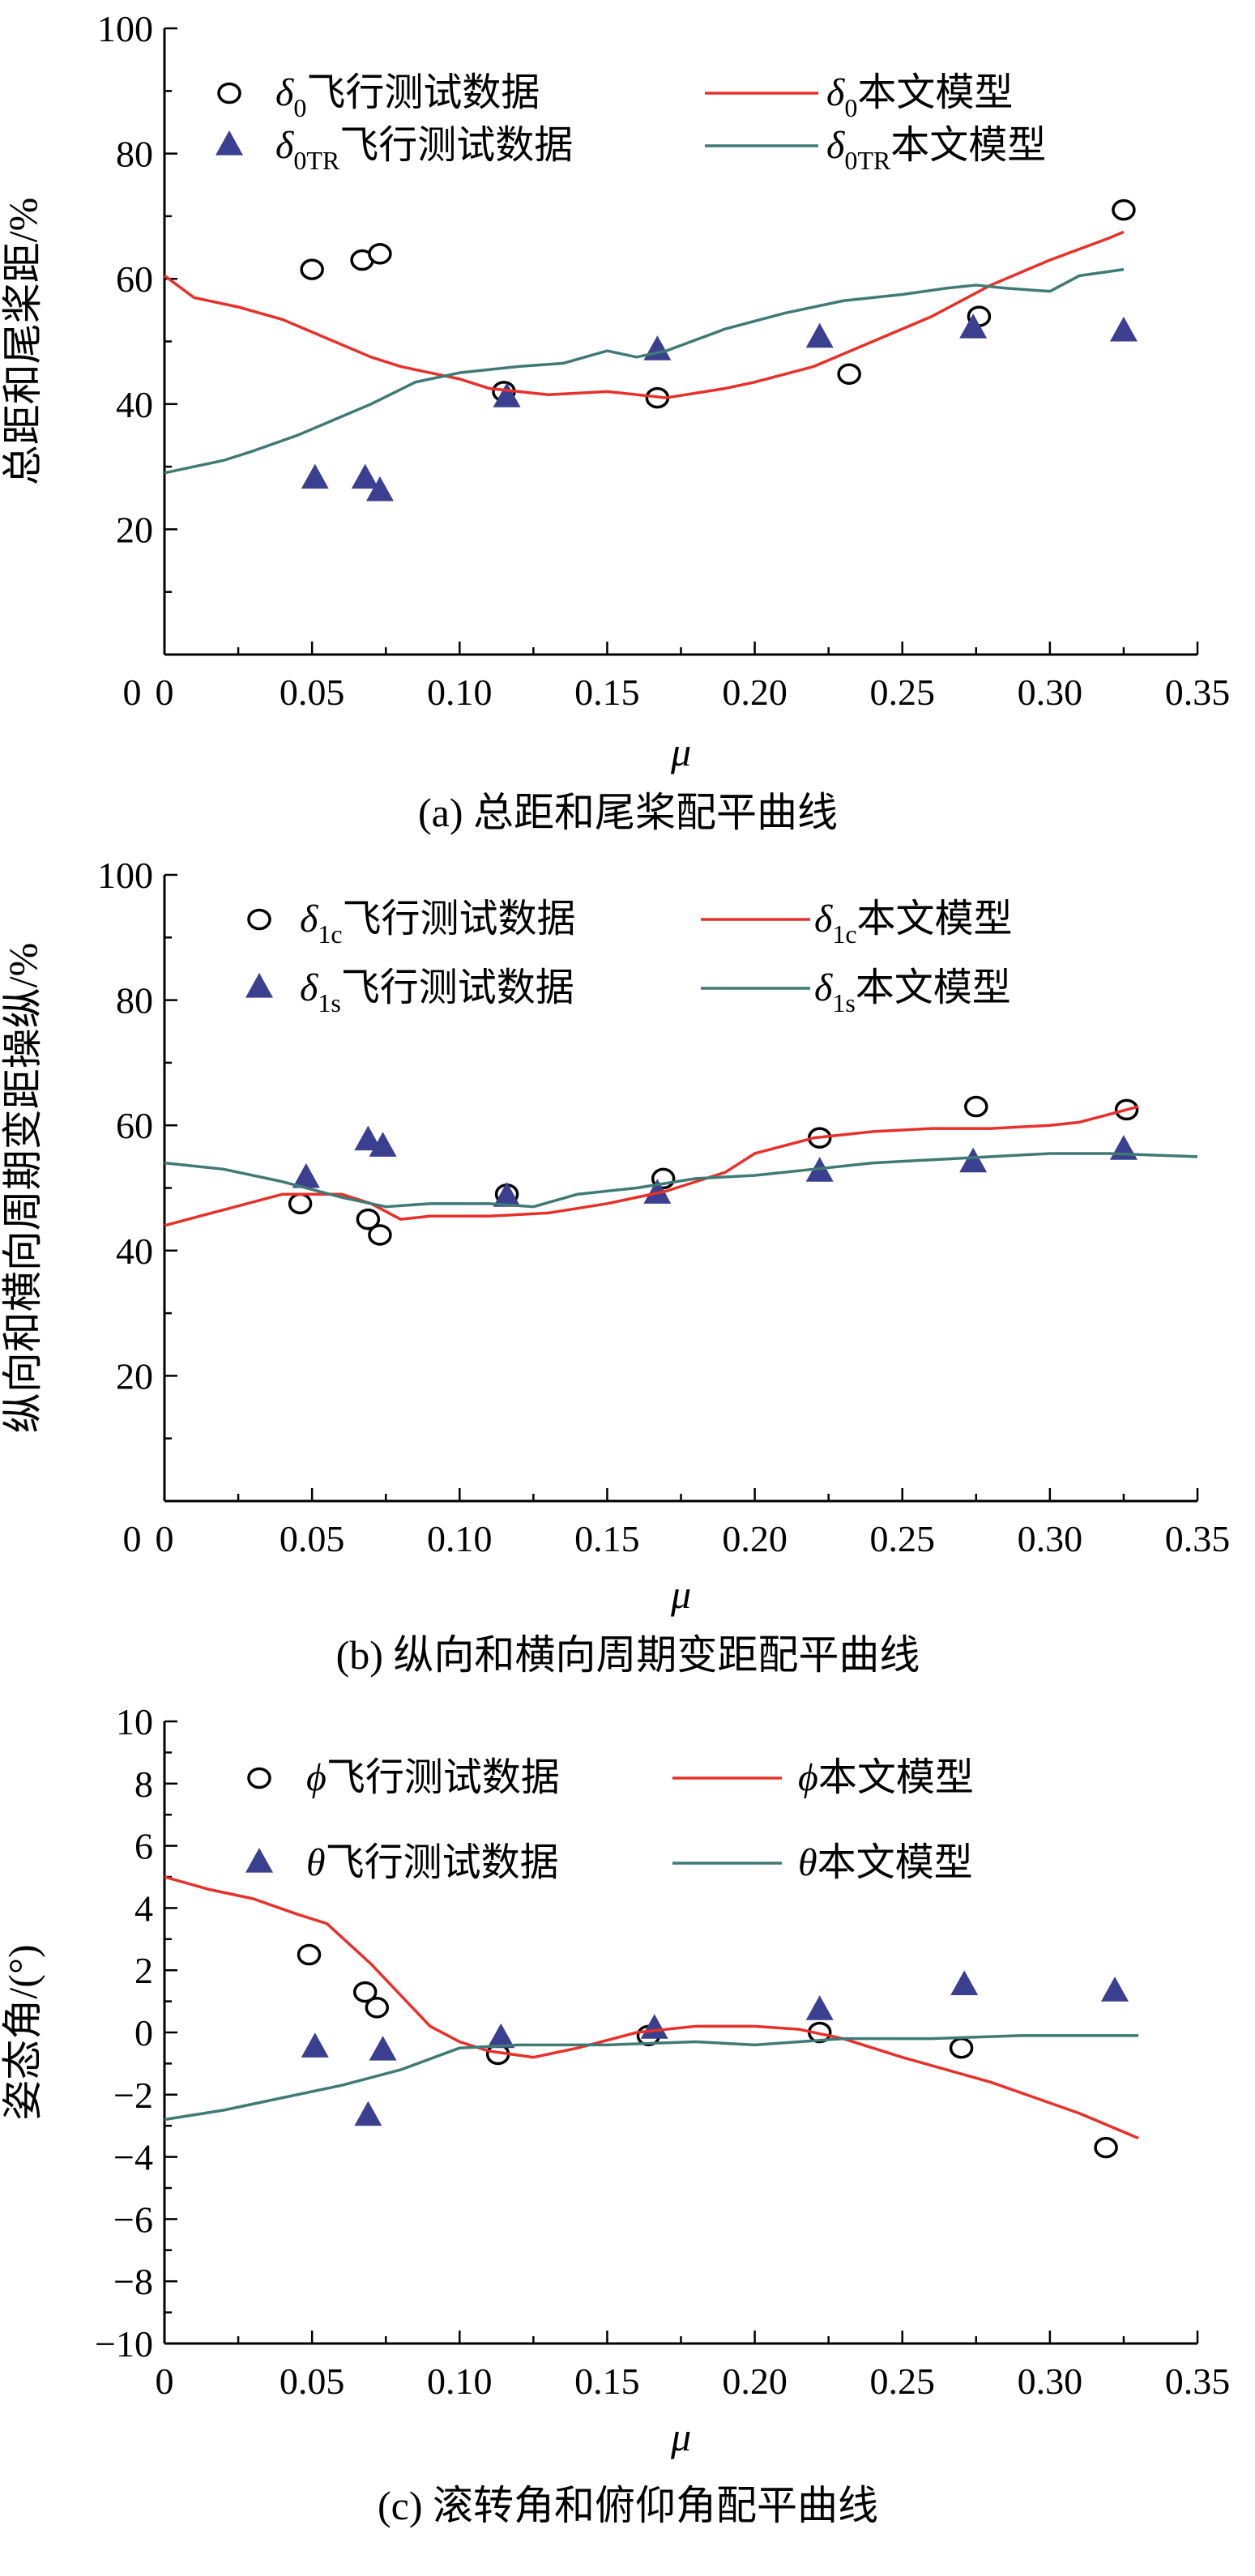 The width and height of the screenshot is (1255, 2576). I want to click on y-tick-label: 2, so click(143, 1971).